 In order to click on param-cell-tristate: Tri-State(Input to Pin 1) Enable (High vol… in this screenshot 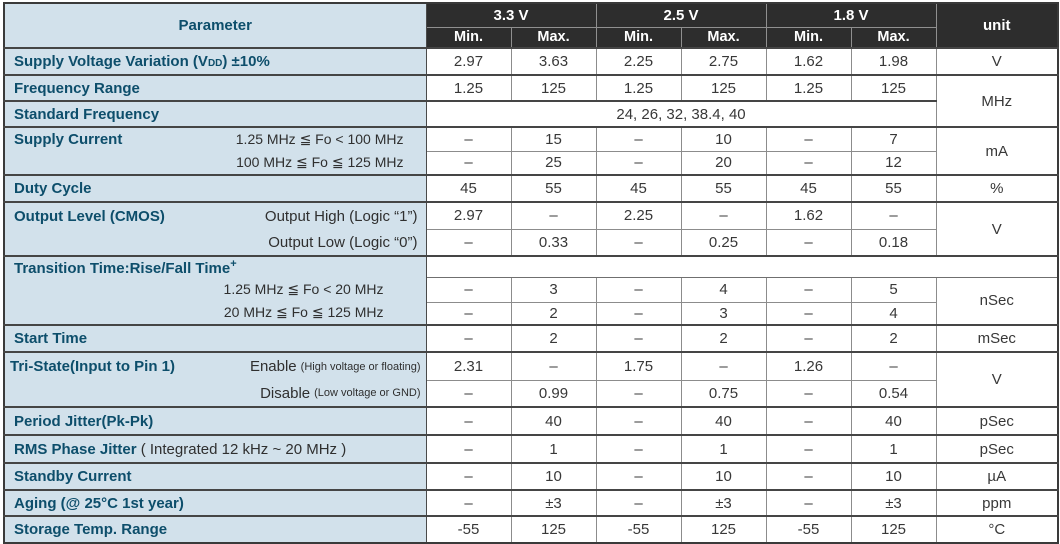, I will do `click(215, 379)`.